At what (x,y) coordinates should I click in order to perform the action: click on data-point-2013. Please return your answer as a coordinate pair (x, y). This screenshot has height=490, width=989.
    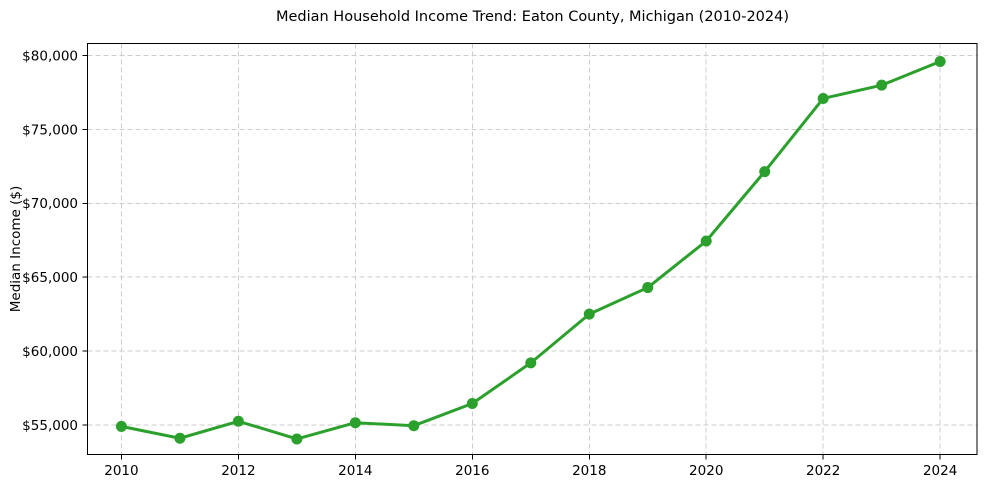
    Looking at the image, I should click on (297, 439).